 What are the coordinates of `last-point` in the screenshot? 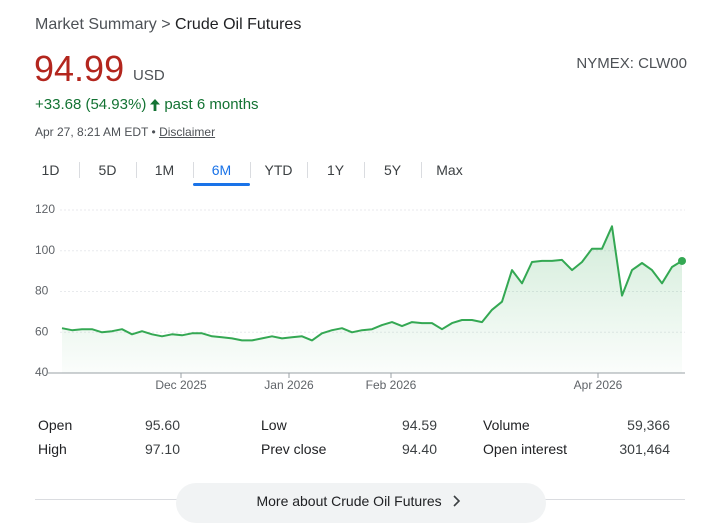 It's located at (682, 260).